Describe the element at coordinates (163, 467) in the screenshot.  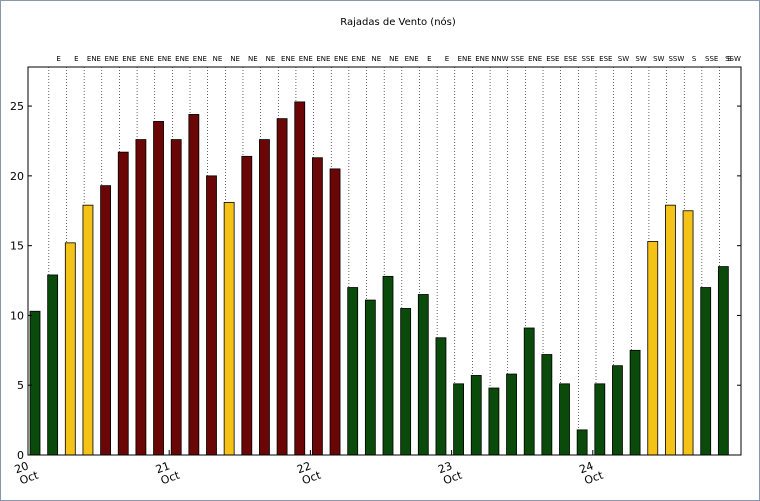
I see `x-tick-day: 21` at that location.